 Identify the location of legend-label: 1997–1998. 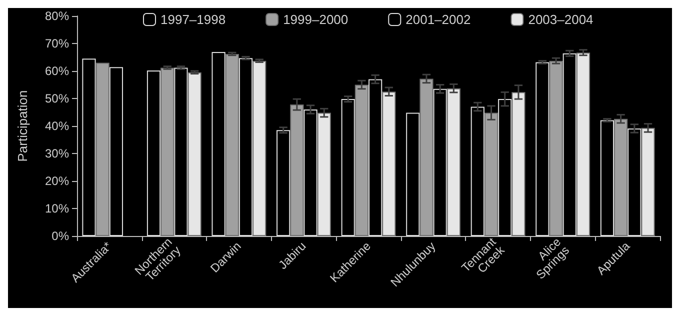
(193, 19).